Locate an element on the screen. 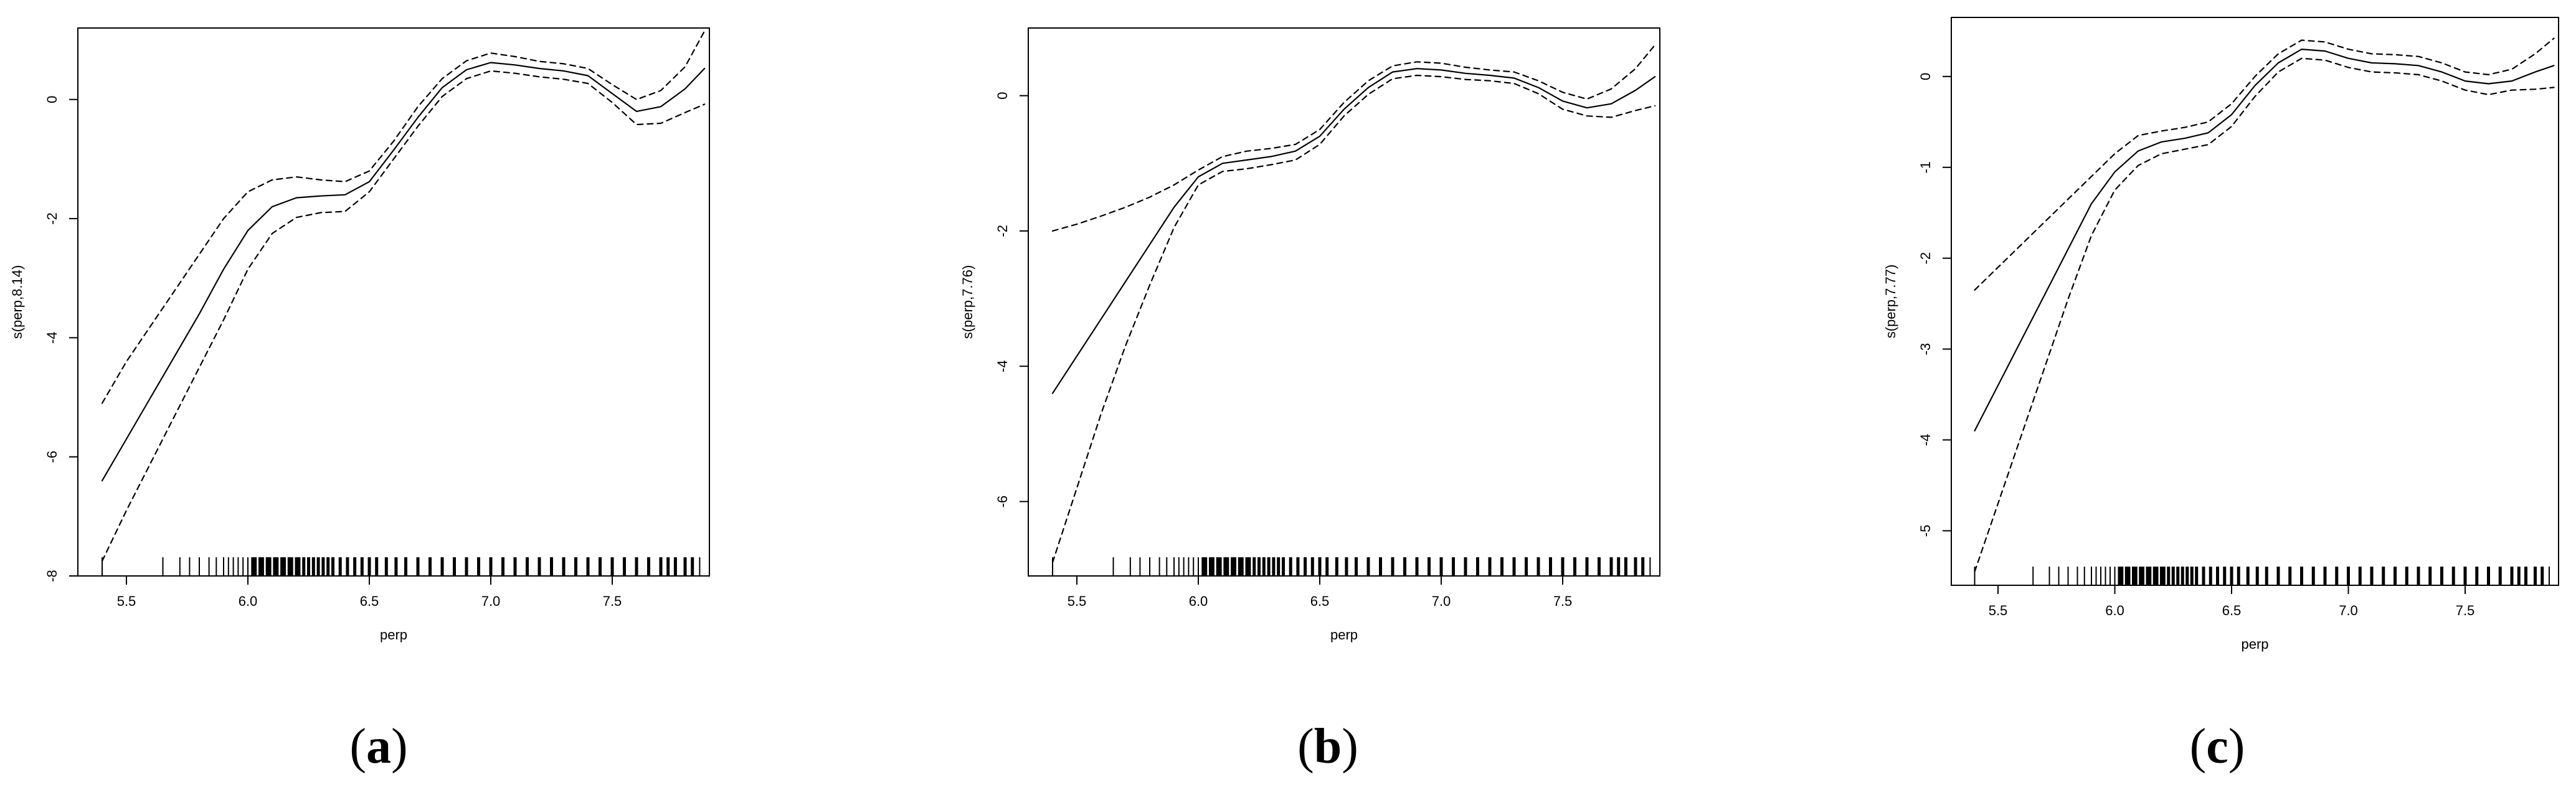 This screenshot has width=2576, height=792. panel-caption: (a) is located at coordinates (378, 746).